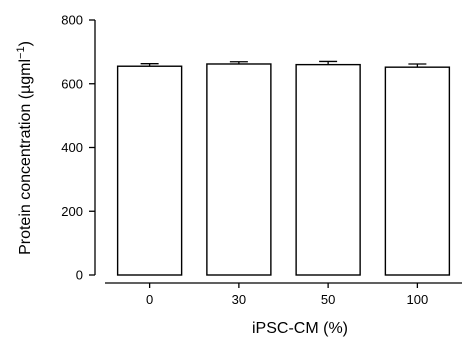  Describe the element at coordinates (72, 83) in the screenshot. I see `y-tick-label: 600` at that location.